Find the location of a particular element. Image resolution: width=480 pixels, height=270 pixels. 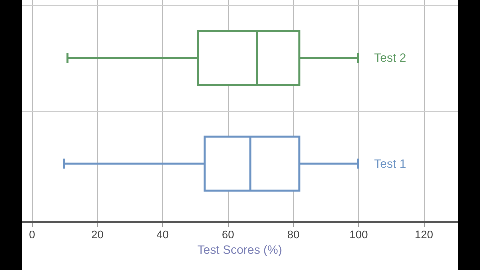

x-axis-title: Test Scores (%) is located at coordinates (240, 250).